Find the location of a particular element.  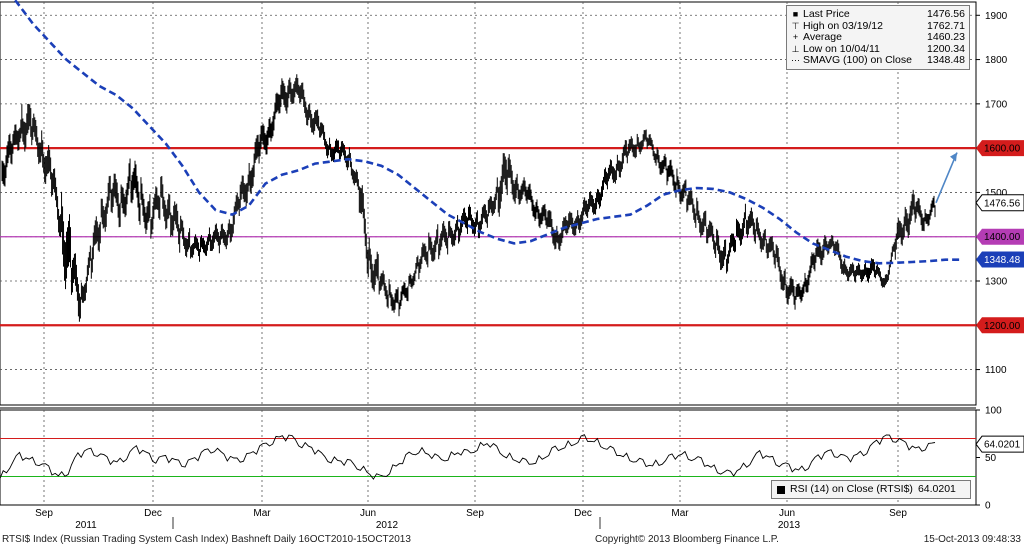

legend-row-label: ■ Last Price is located at coordinates (820, 14).